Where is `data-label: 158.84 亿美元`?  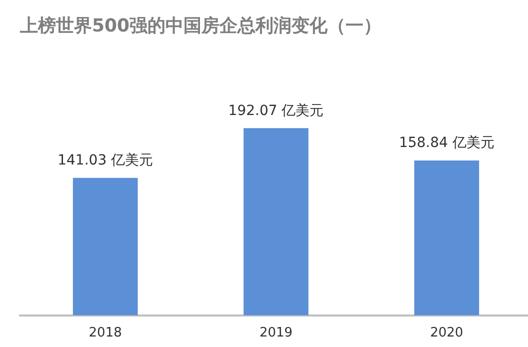
data-label: 158.84 亿美元 is located at coordinates (446, 143).